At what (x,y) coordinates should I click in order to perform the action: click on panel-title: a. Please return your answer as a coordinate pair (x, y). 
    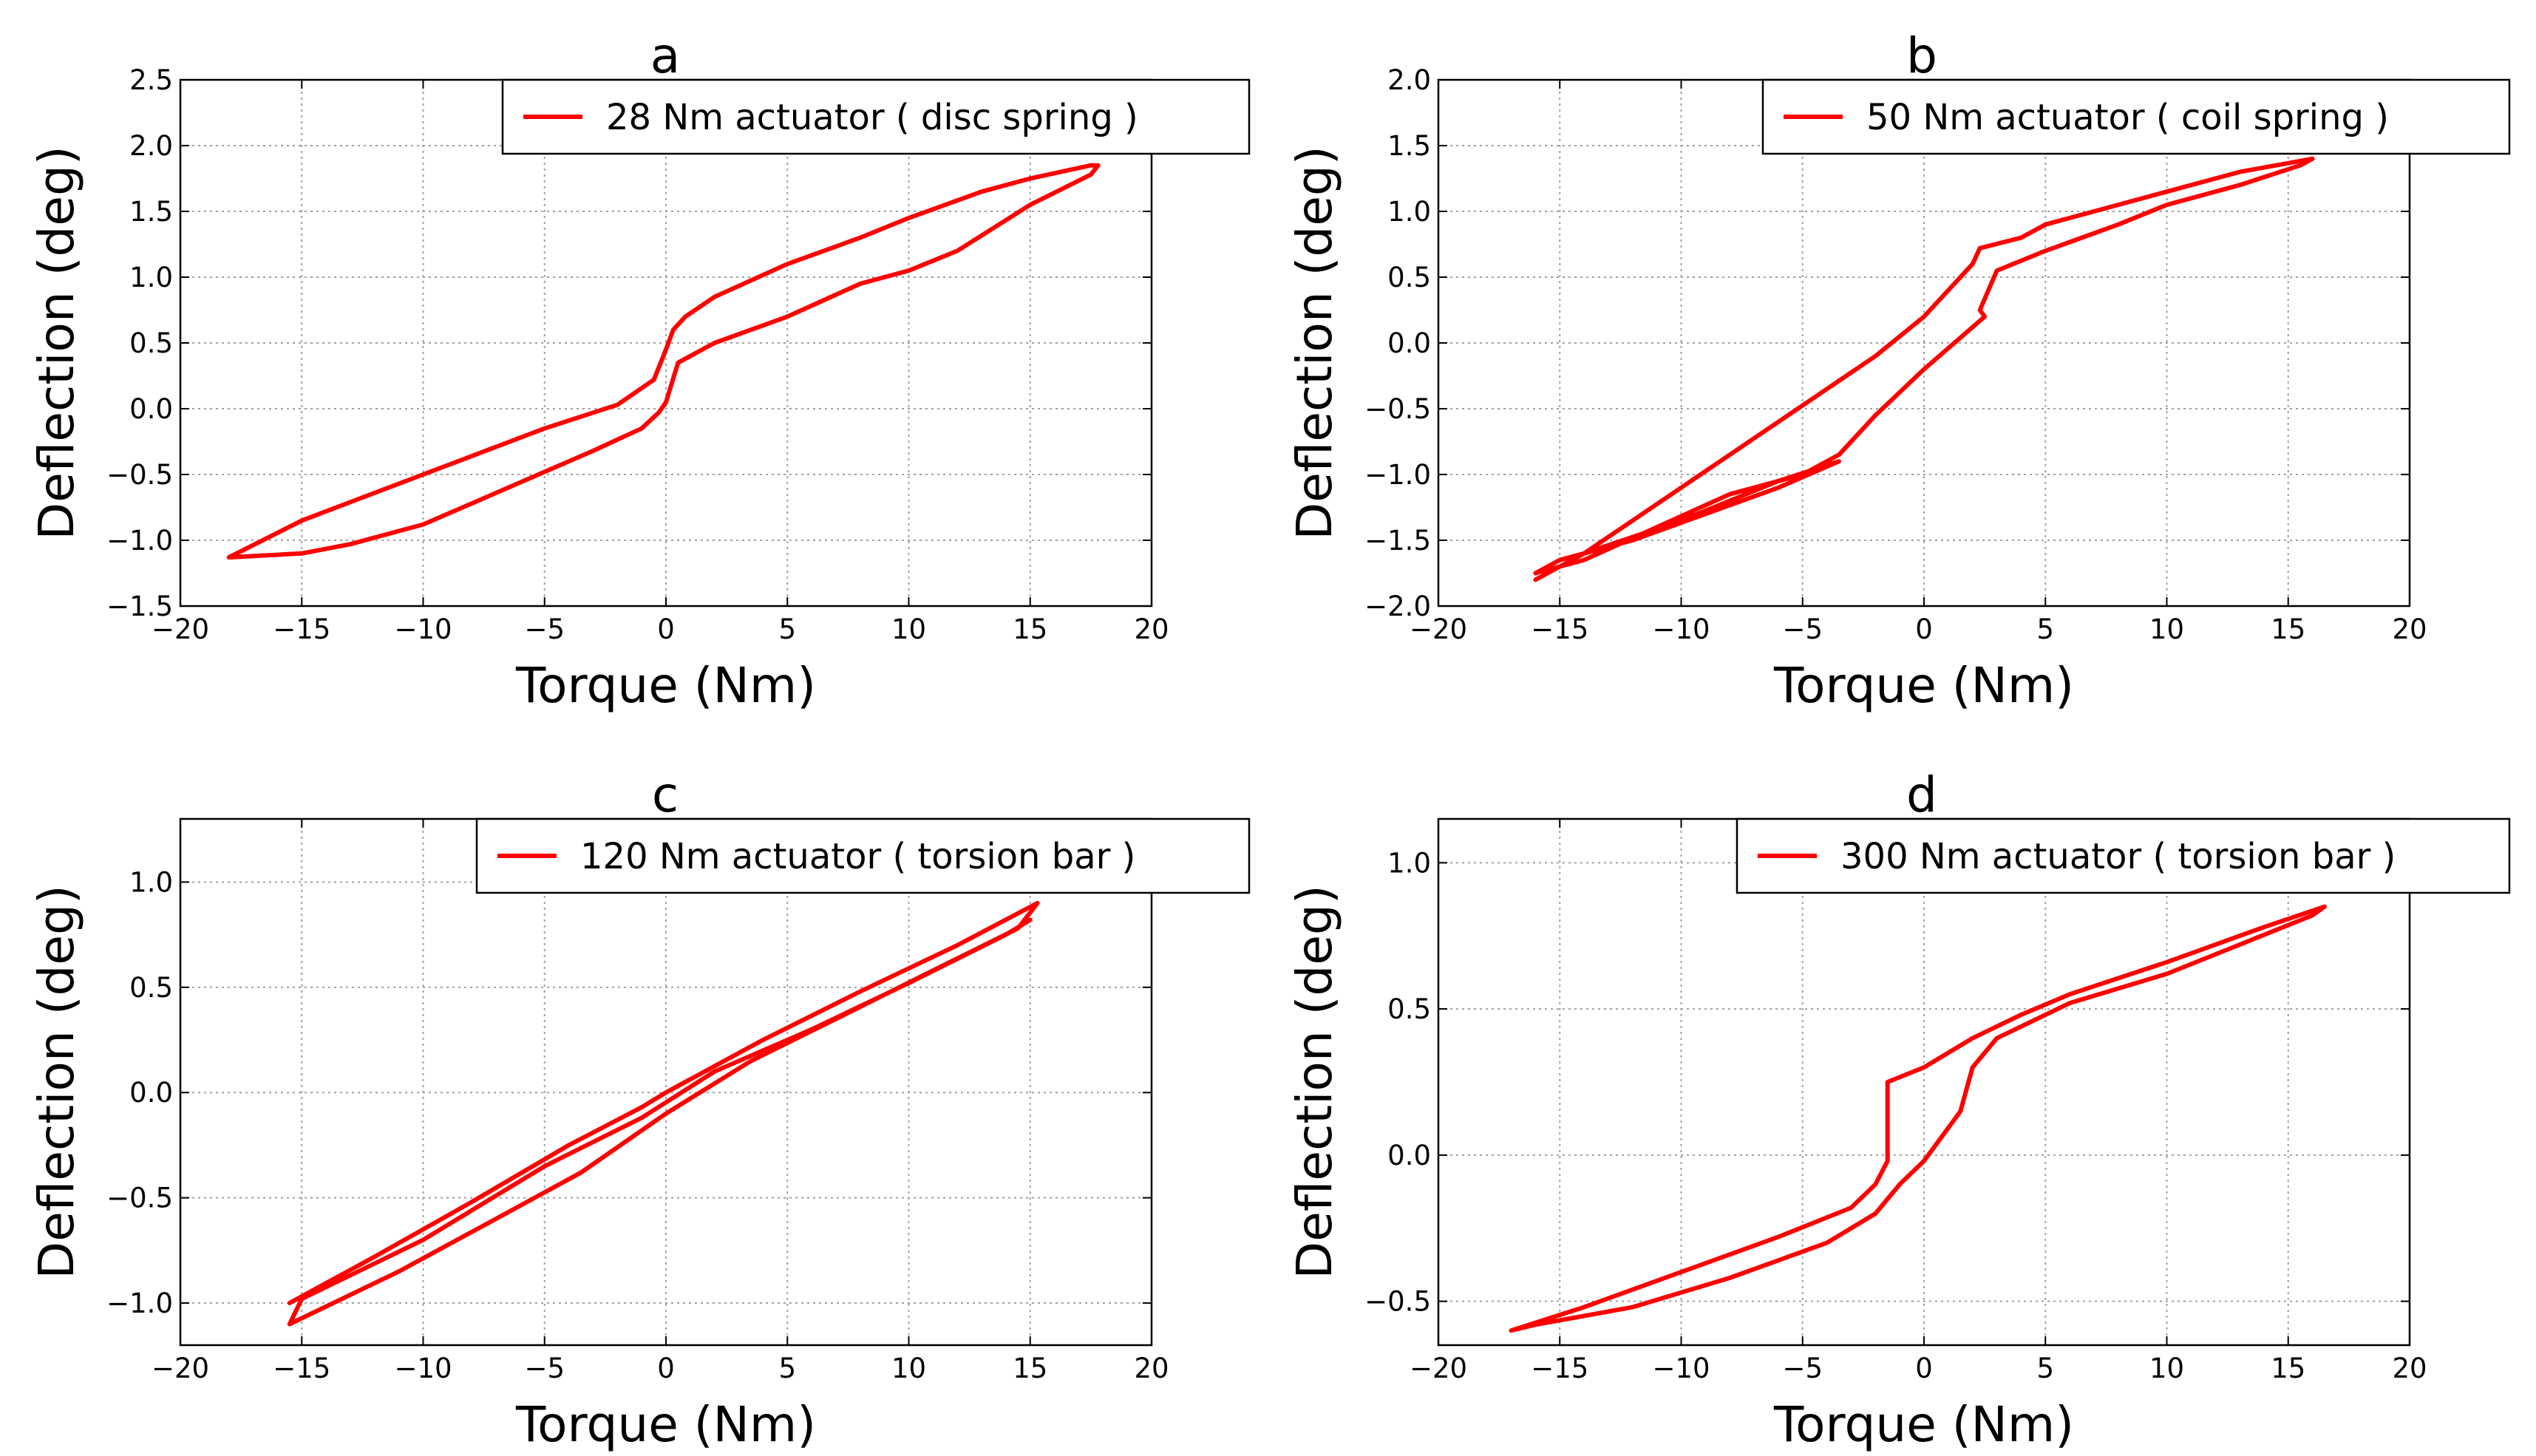
    Looking at the image, I should click on (665, 55).